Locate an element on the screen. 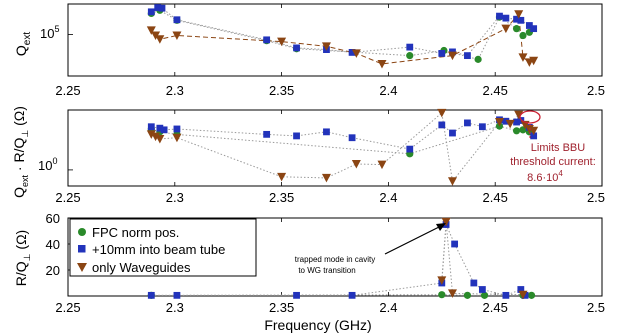 This screenshot has width=638, height=335. bottom-x-tick-label: 2.25 is located at coordinates (67, 307).